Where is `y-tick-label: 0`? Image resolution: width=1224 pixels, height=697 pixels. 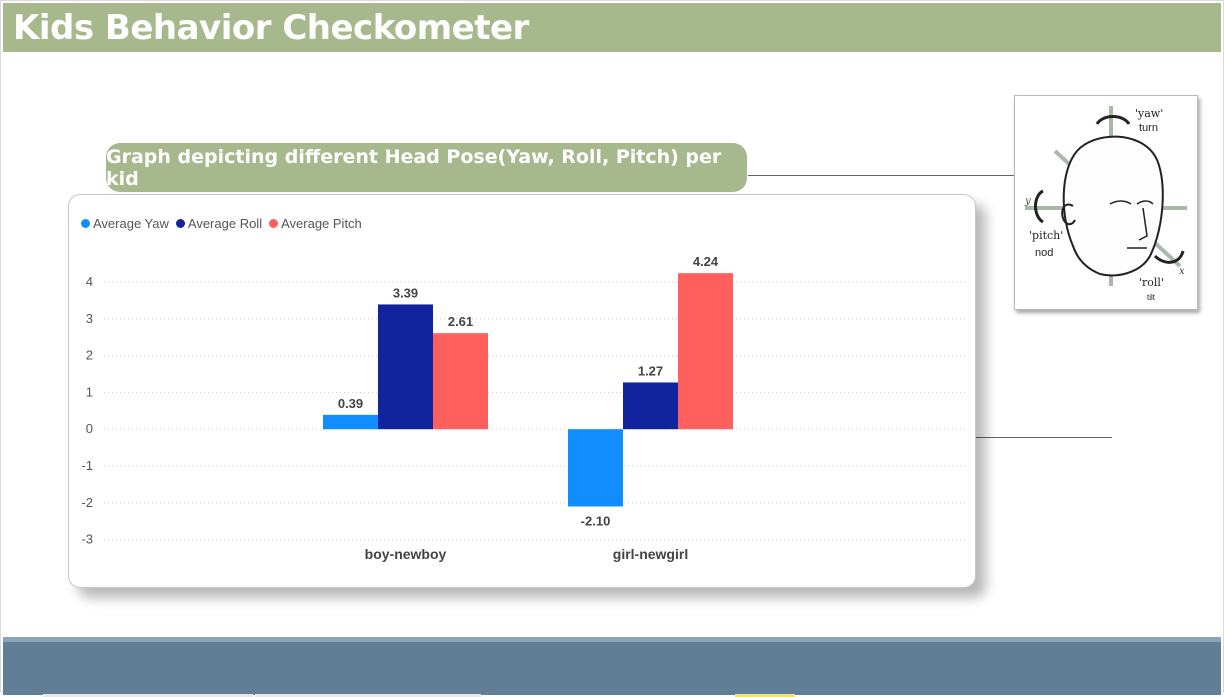 y-tick-label: 0 is located at coordinates (89, 428).